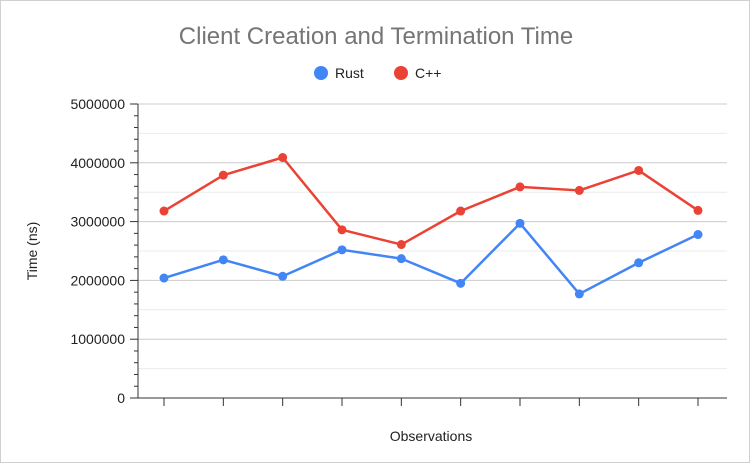  I want to click on y-tick-label: 3000000, so click(97, 222).